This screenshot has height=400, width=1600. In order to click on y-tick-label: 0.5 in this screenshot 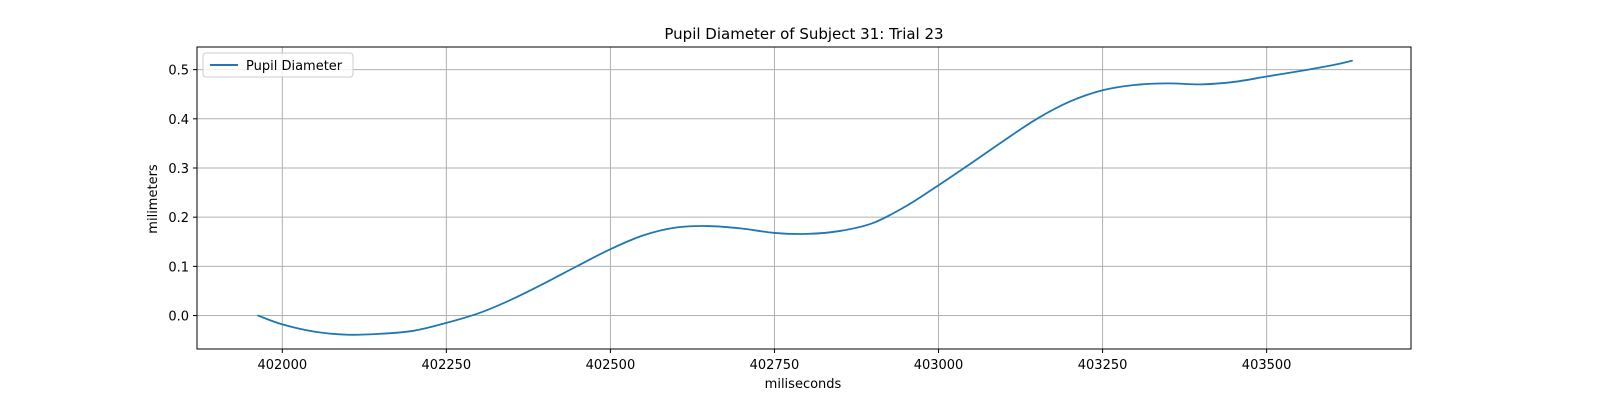, I will do `click(178, 71)`.